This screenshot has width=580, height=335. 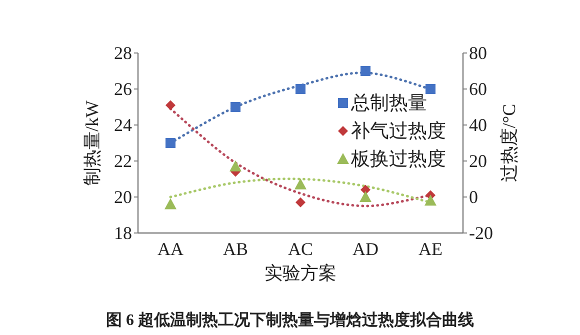 I want to click on legend-label: 补气过热度, so click(x=398, y=131).